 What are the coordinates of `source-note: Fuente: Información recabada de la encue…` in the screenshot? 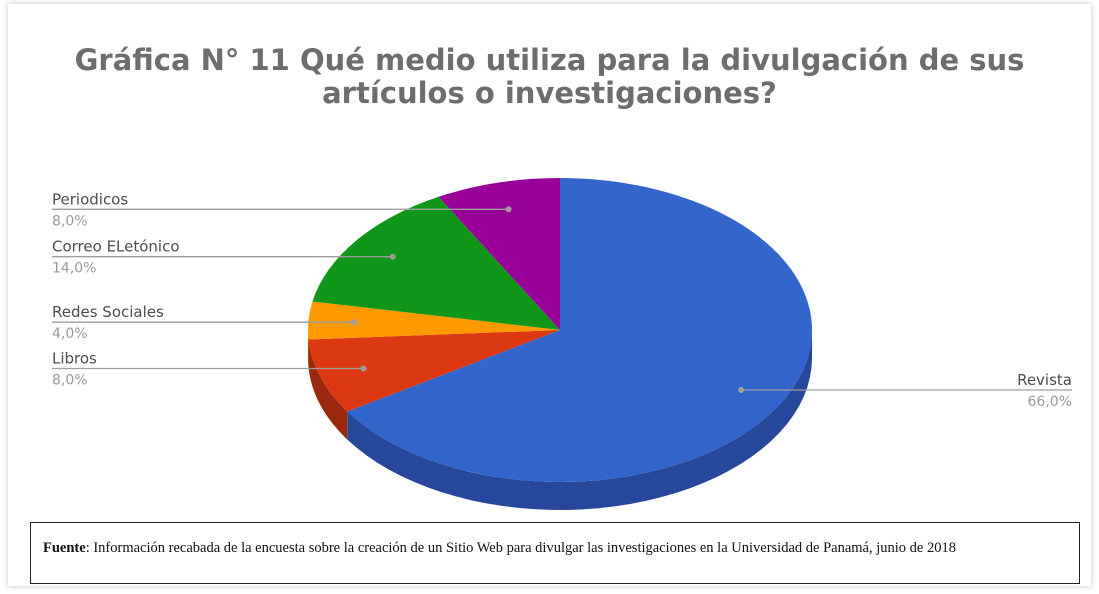 It's located at (555, 553).